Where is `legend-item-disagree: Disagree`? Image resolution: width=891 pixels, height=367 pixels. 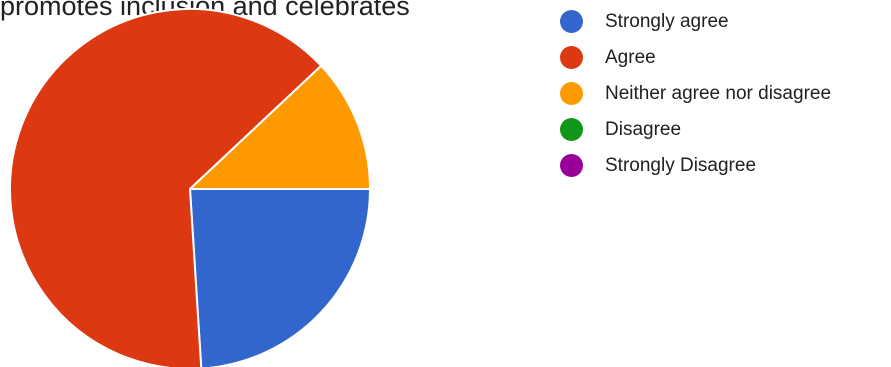 legend-item-disagree: Disagree is located at coordinates (725, 129).